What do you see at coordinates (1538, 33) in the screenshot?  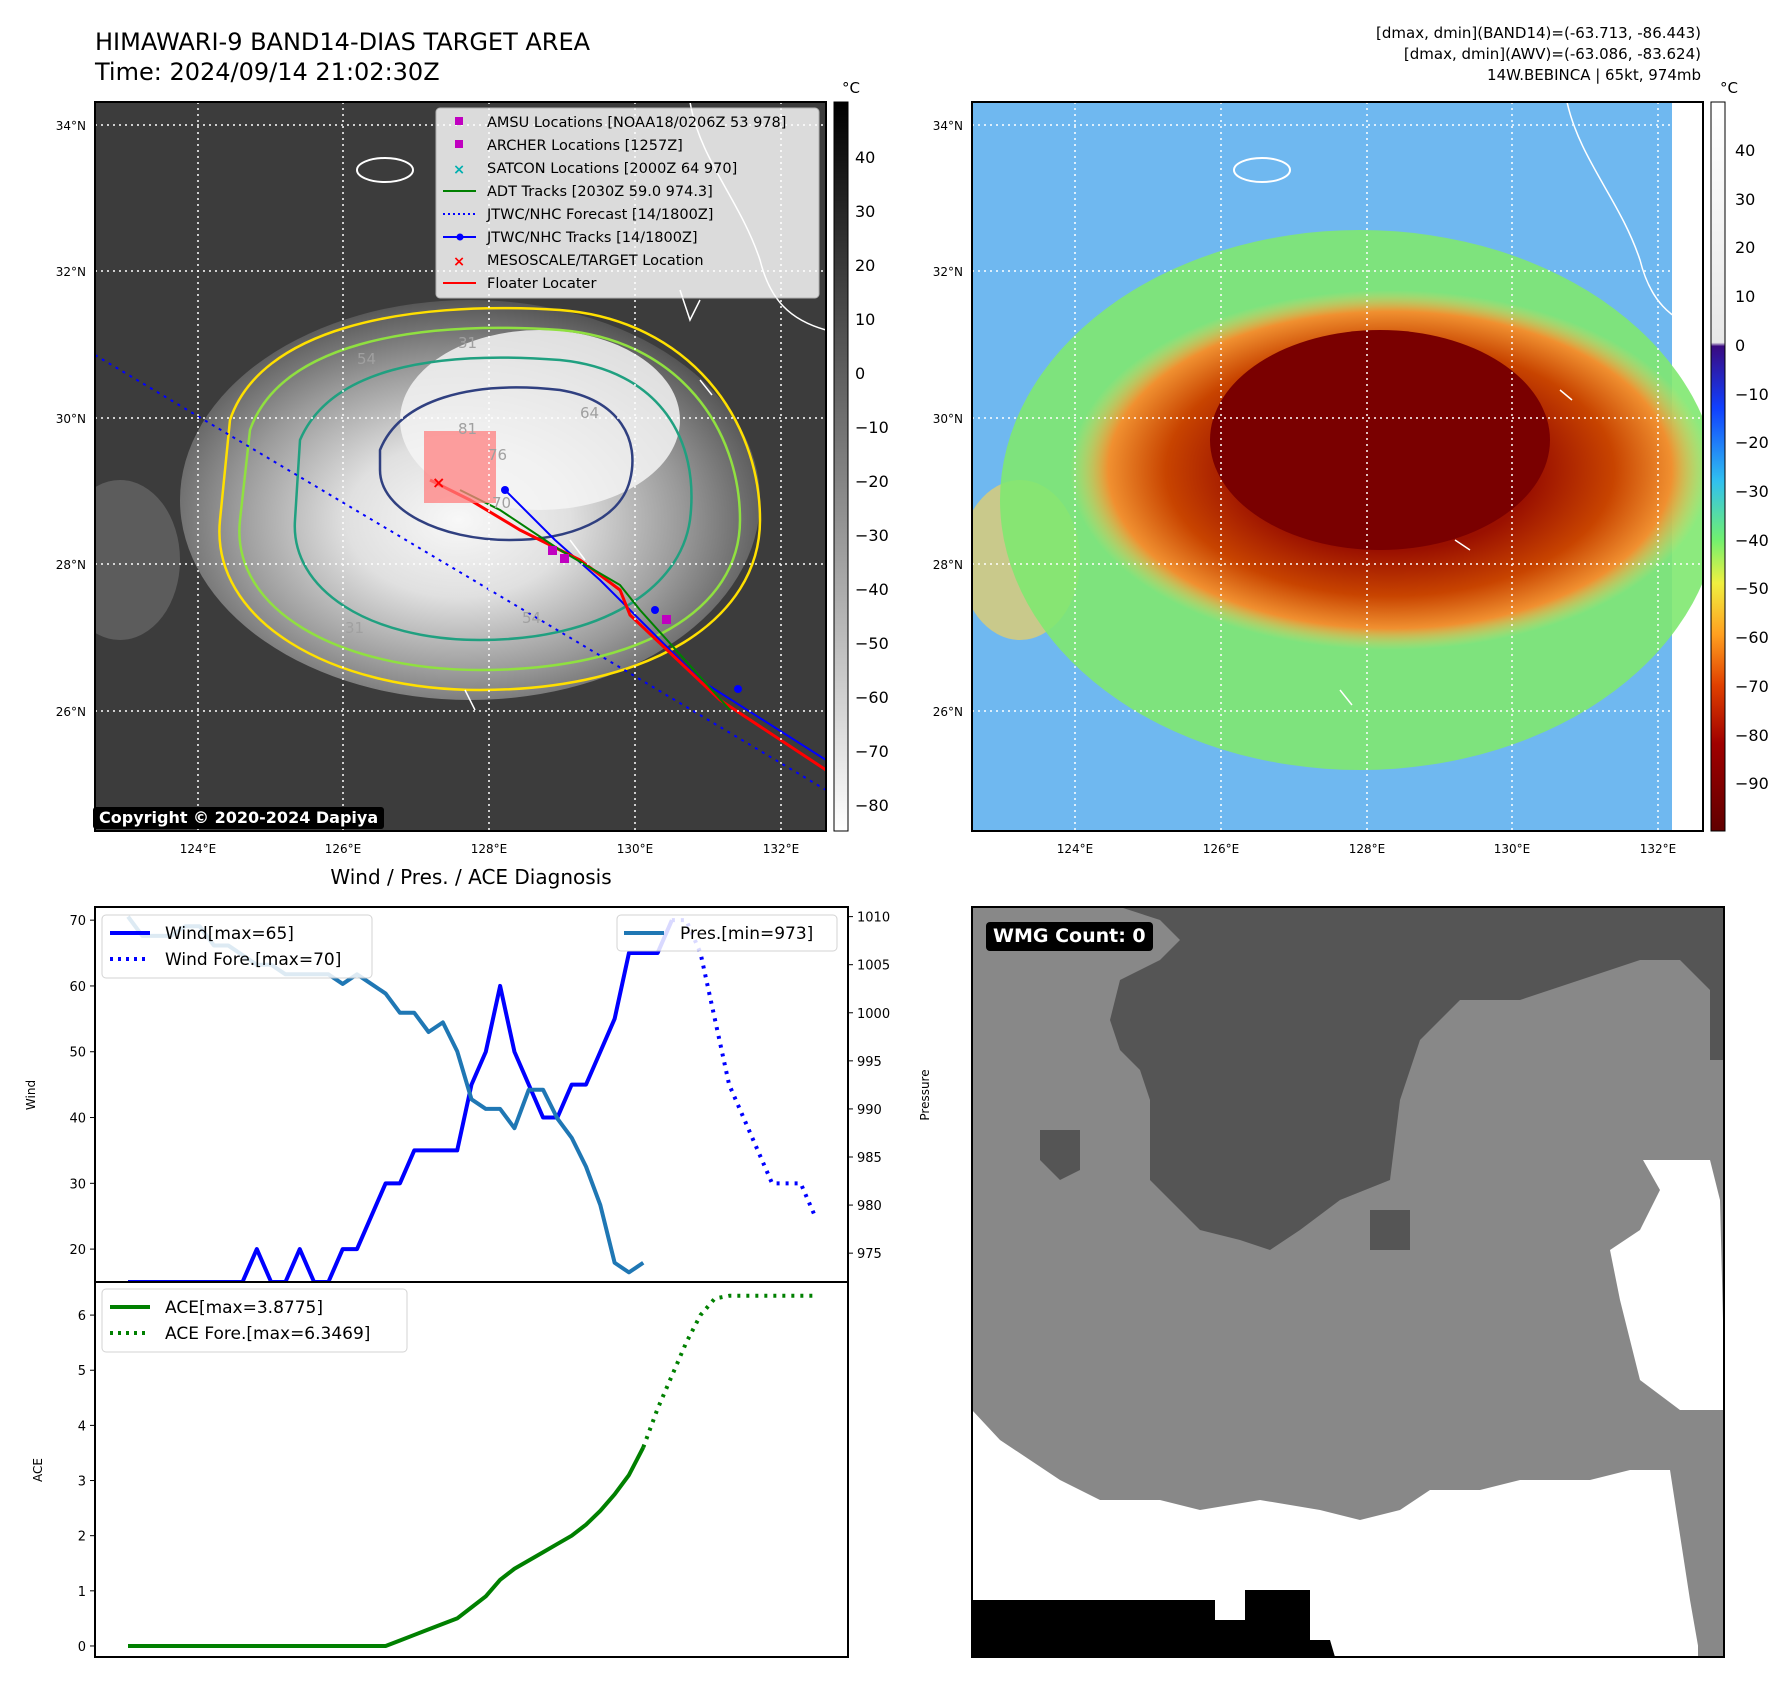 I see `dmax-band14: [dmax, dmin](BAND14)=(-63.713, -86.443)` at bounding box center [1538, 33].